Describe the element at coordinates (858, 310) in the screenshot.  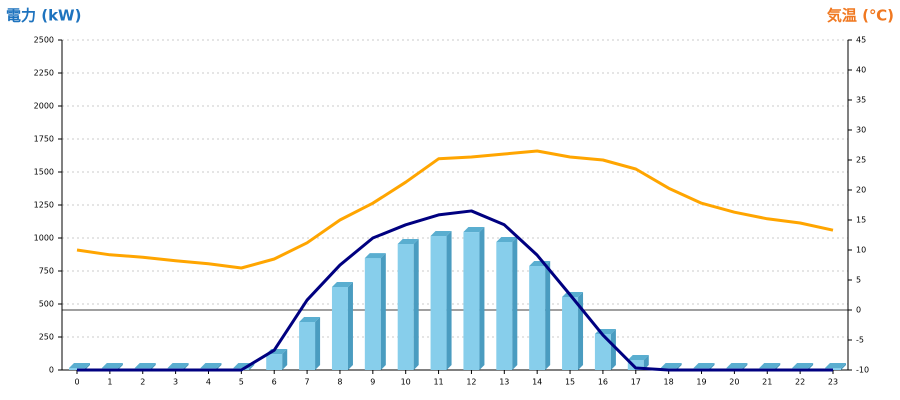
I see `y2-tick-label: 0` at that location.